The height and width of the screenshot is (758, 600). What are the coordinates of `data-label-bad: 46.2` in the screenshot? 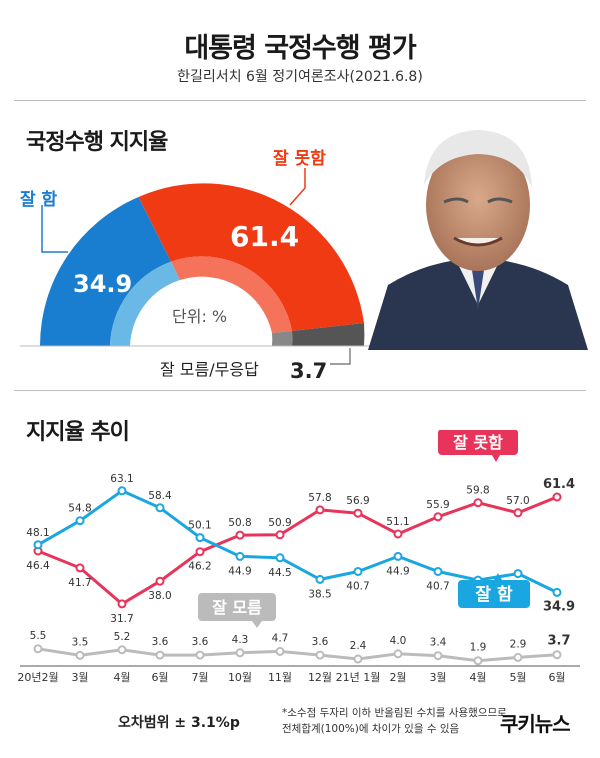 It's located at (199, 567).